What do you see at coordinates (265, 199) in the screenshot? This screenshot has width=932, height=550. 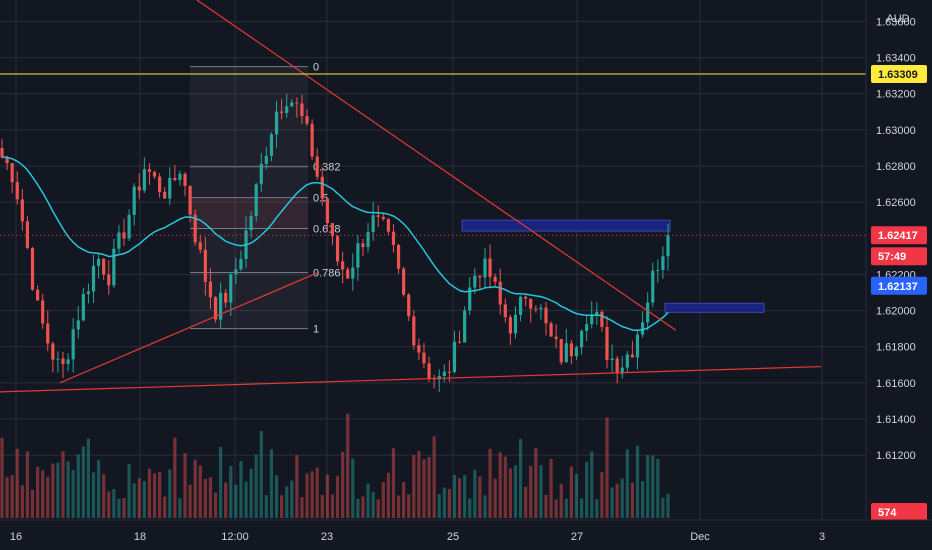 I see `fibonacci-retracement: 0 0.382 0.5 0.618 0.786 1` at bounding box center [265, 199].